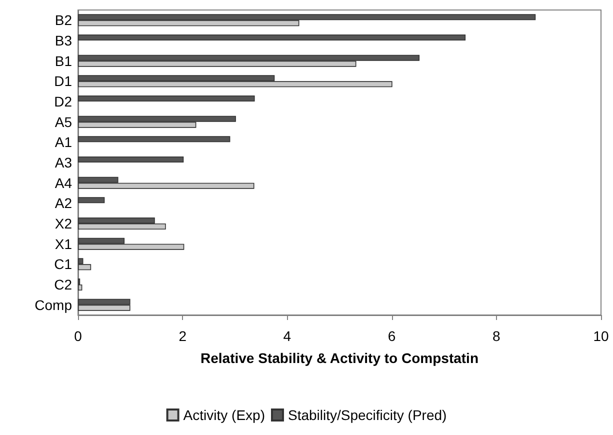  Describe the element at coordinates (63, 20) in the screenshot. I see `y-tick-label: B2` at that location.